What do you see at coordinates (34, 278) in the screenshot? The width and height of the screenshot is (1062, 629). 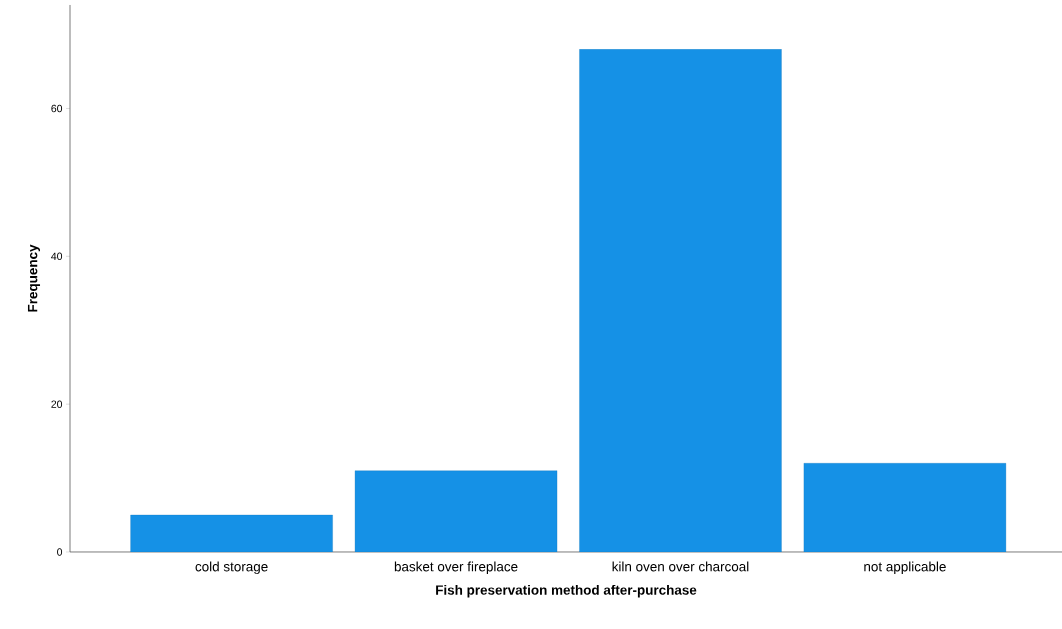 I see `y-axis-title: Frequency` at bounding box center [34, 278].